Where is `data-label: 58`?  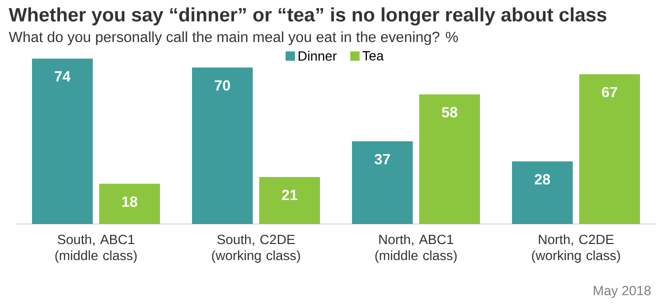 data-label: 58 is located at coordinates (450, 112).